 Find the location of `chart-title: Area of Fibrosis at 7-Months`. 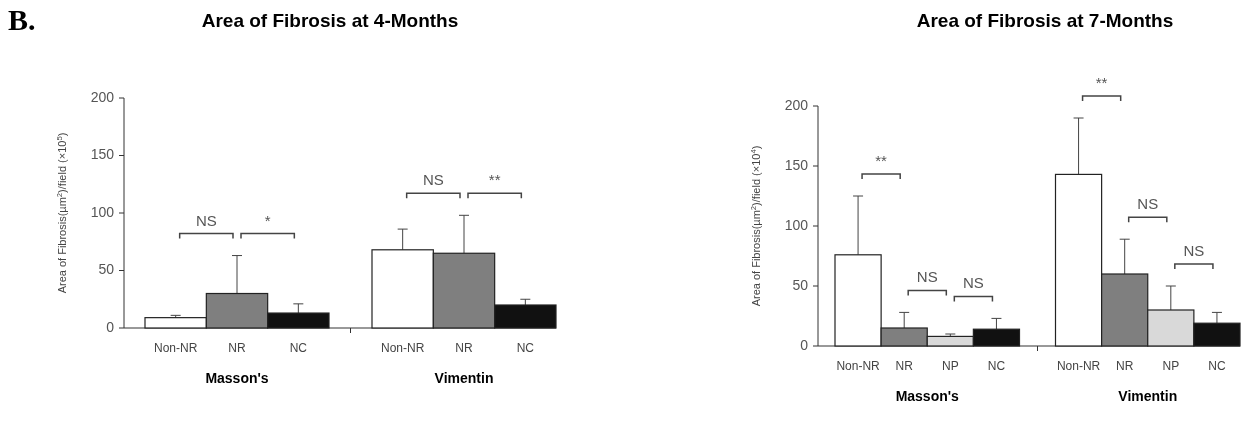

chart-title: Area of Fibrosis at 7-Months is located at coordinates (1045, 21).